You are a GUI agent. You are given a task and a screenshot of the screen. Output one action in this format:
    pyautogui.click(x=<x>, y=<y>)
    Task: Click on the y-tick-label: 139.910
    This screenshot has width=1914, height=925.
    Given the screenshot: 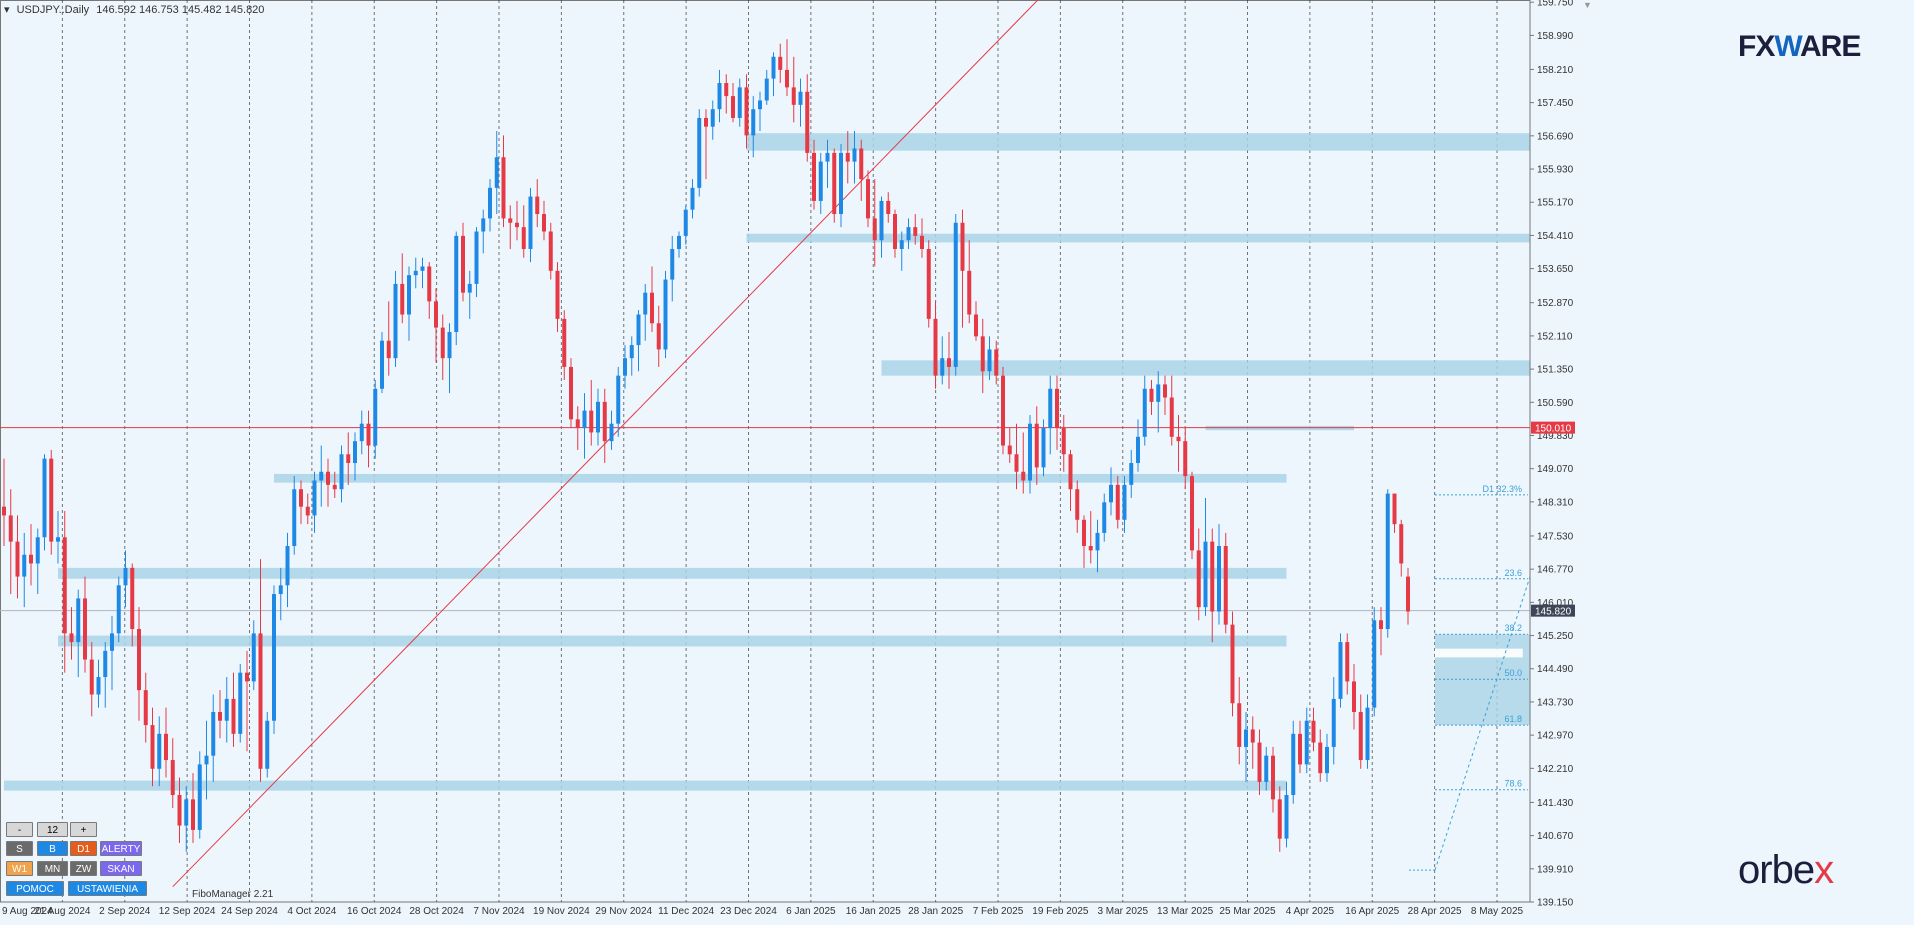 What is the action you would take?
    pyautogui.click(x=1555, y=869)
    